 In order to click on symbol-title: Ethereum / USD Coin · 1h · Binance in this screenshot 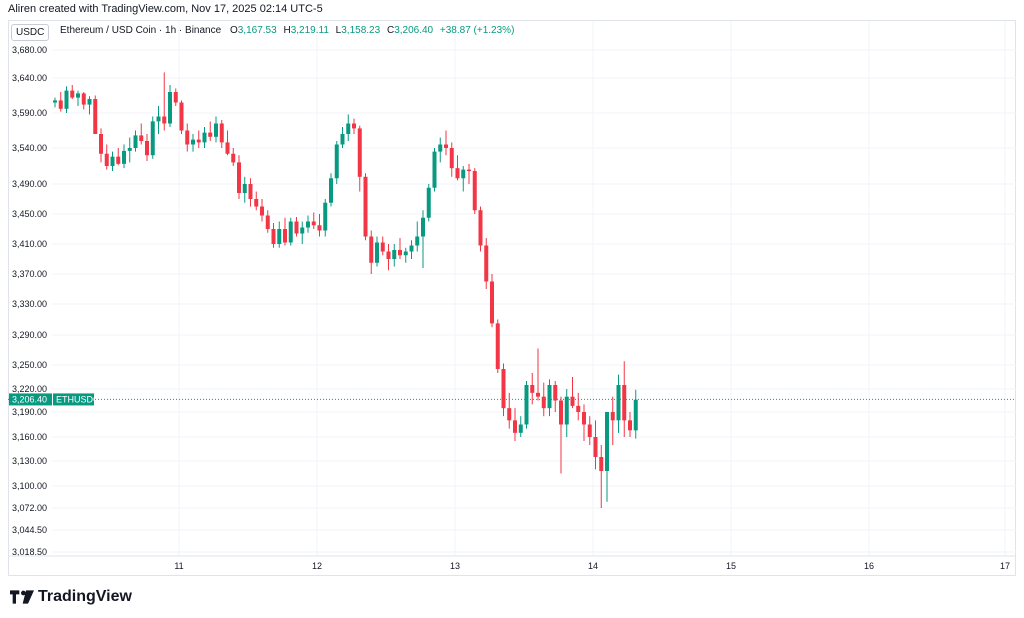, I will do `click(141, 30)`.